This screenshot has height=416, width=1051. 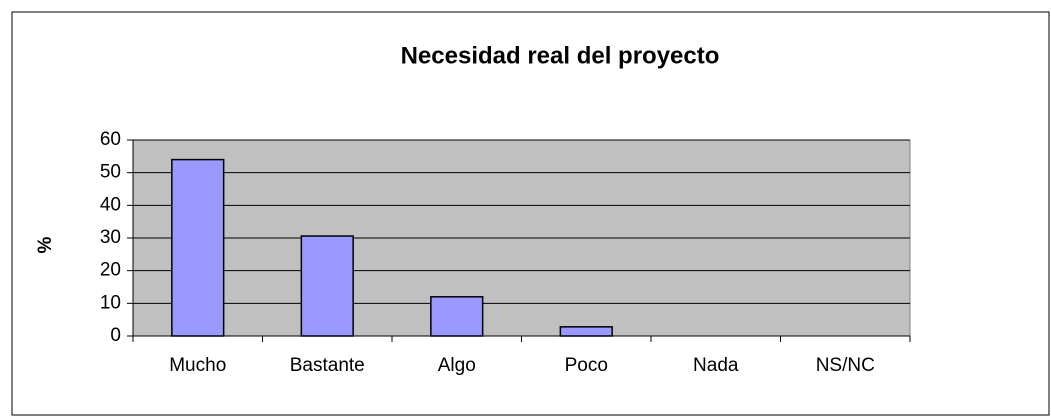 What do you see at coordinates (560, 55) in the screenshot?
I see `chart-title: Necesidad real del proyecto` at bounding box center [560, 55].